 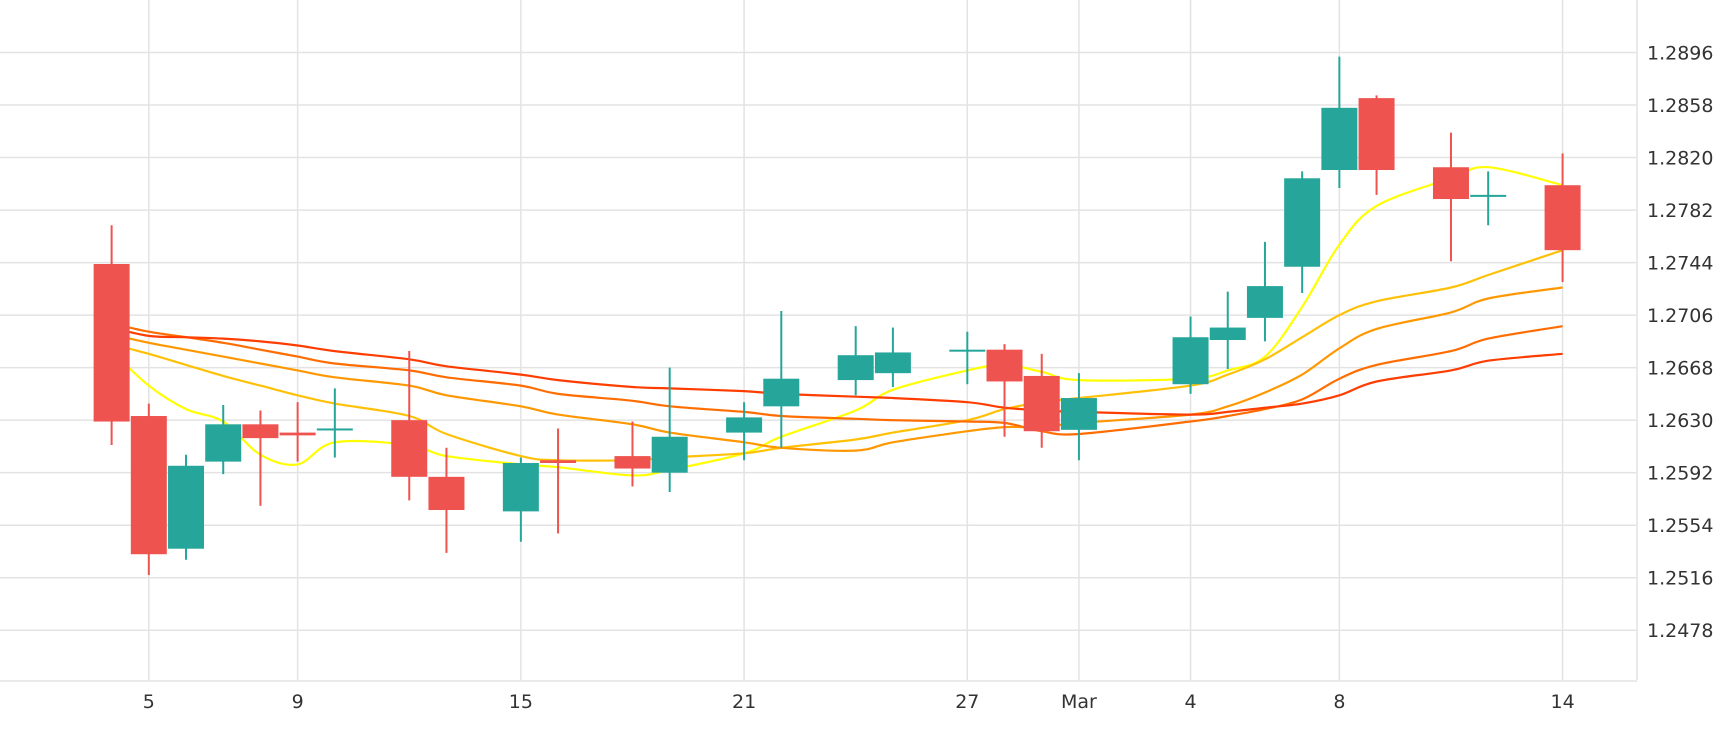 What do you see at coordinates (1680, 159) in the screenshot?
I see `y-tick-label: 1.2820` at bounding box center [1680, 159].